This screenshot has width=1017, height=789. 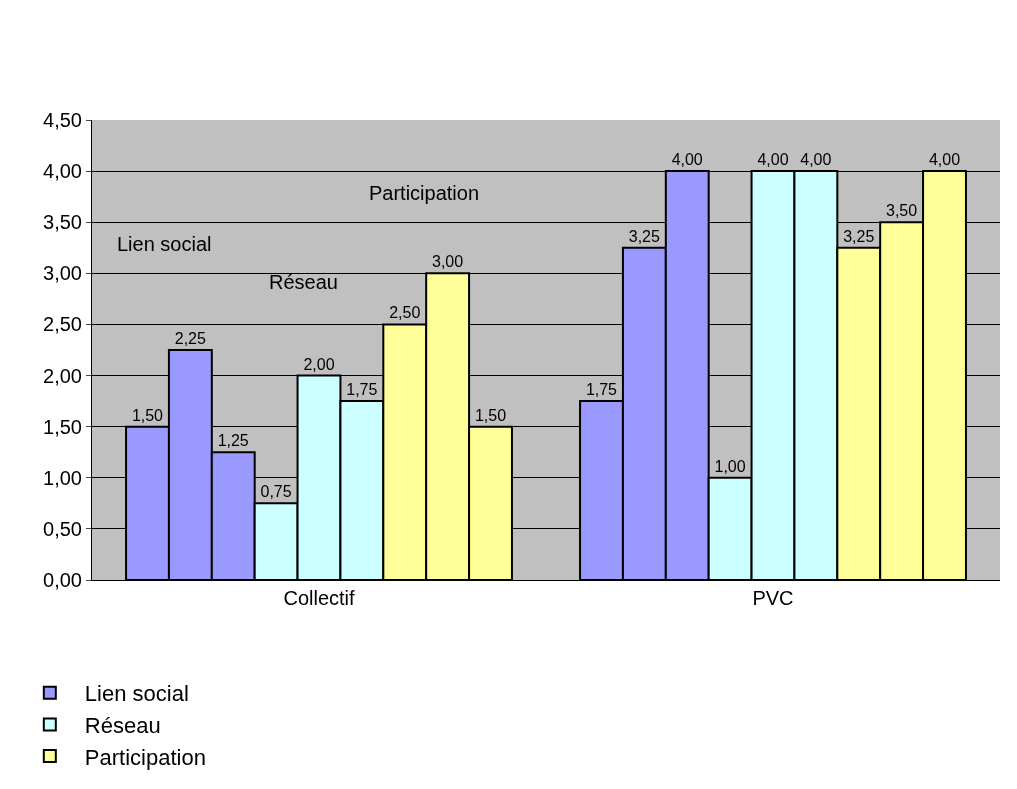 What do you see at coordinates (62, 120) in the screenshot?
I see `y-tick-label: 4,50` at bounding box center [62, 120].